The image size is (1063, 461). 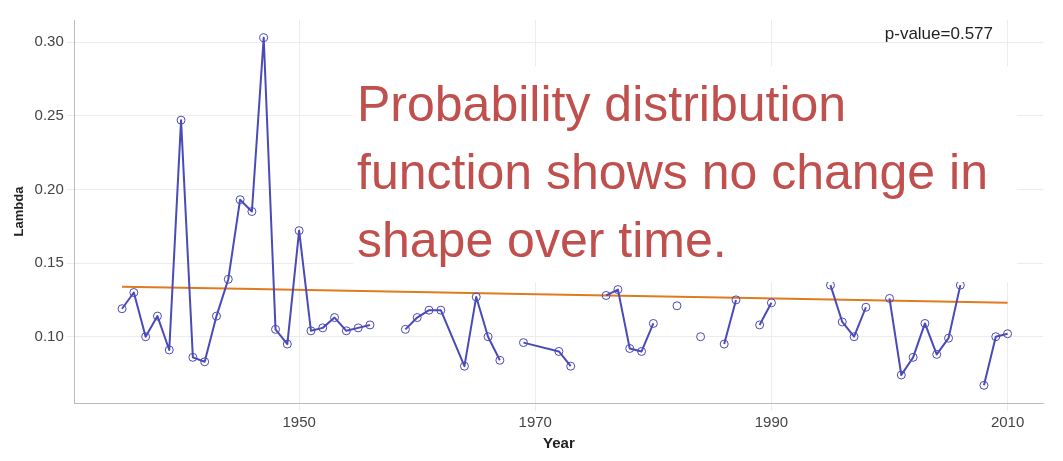 What do you see at coordinates (49, 262) in the screenshot?
I see `y-tick-label: 0.15` at bounding box center [49, 262].